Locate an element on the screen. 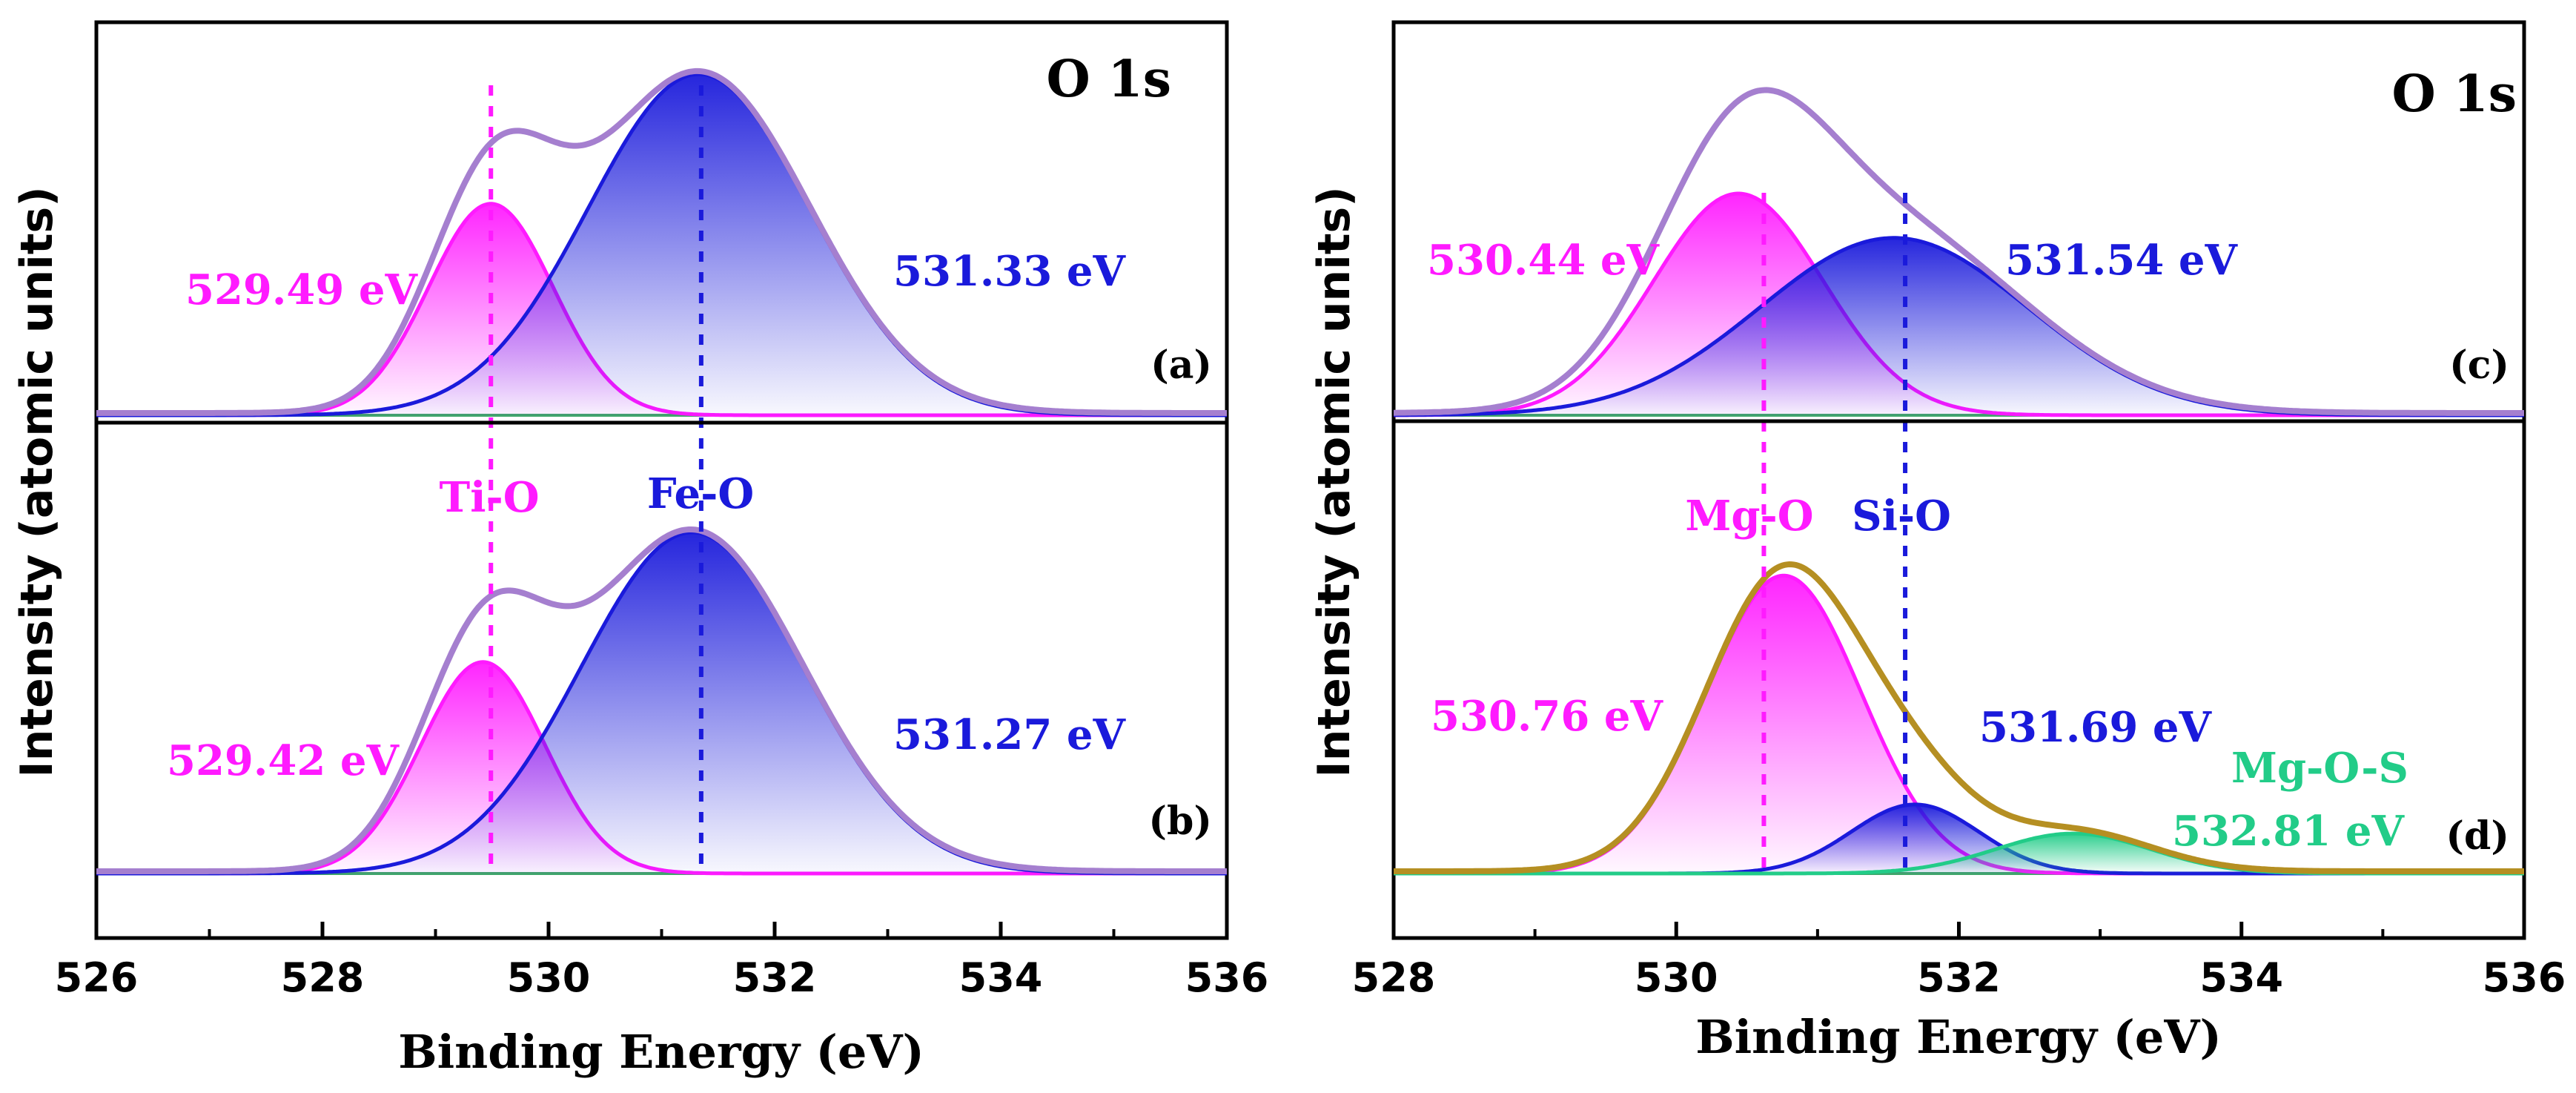 The width and height of the screenshot is (2576, 1093). envelope-curve-b is located at coordinates (661, 700).